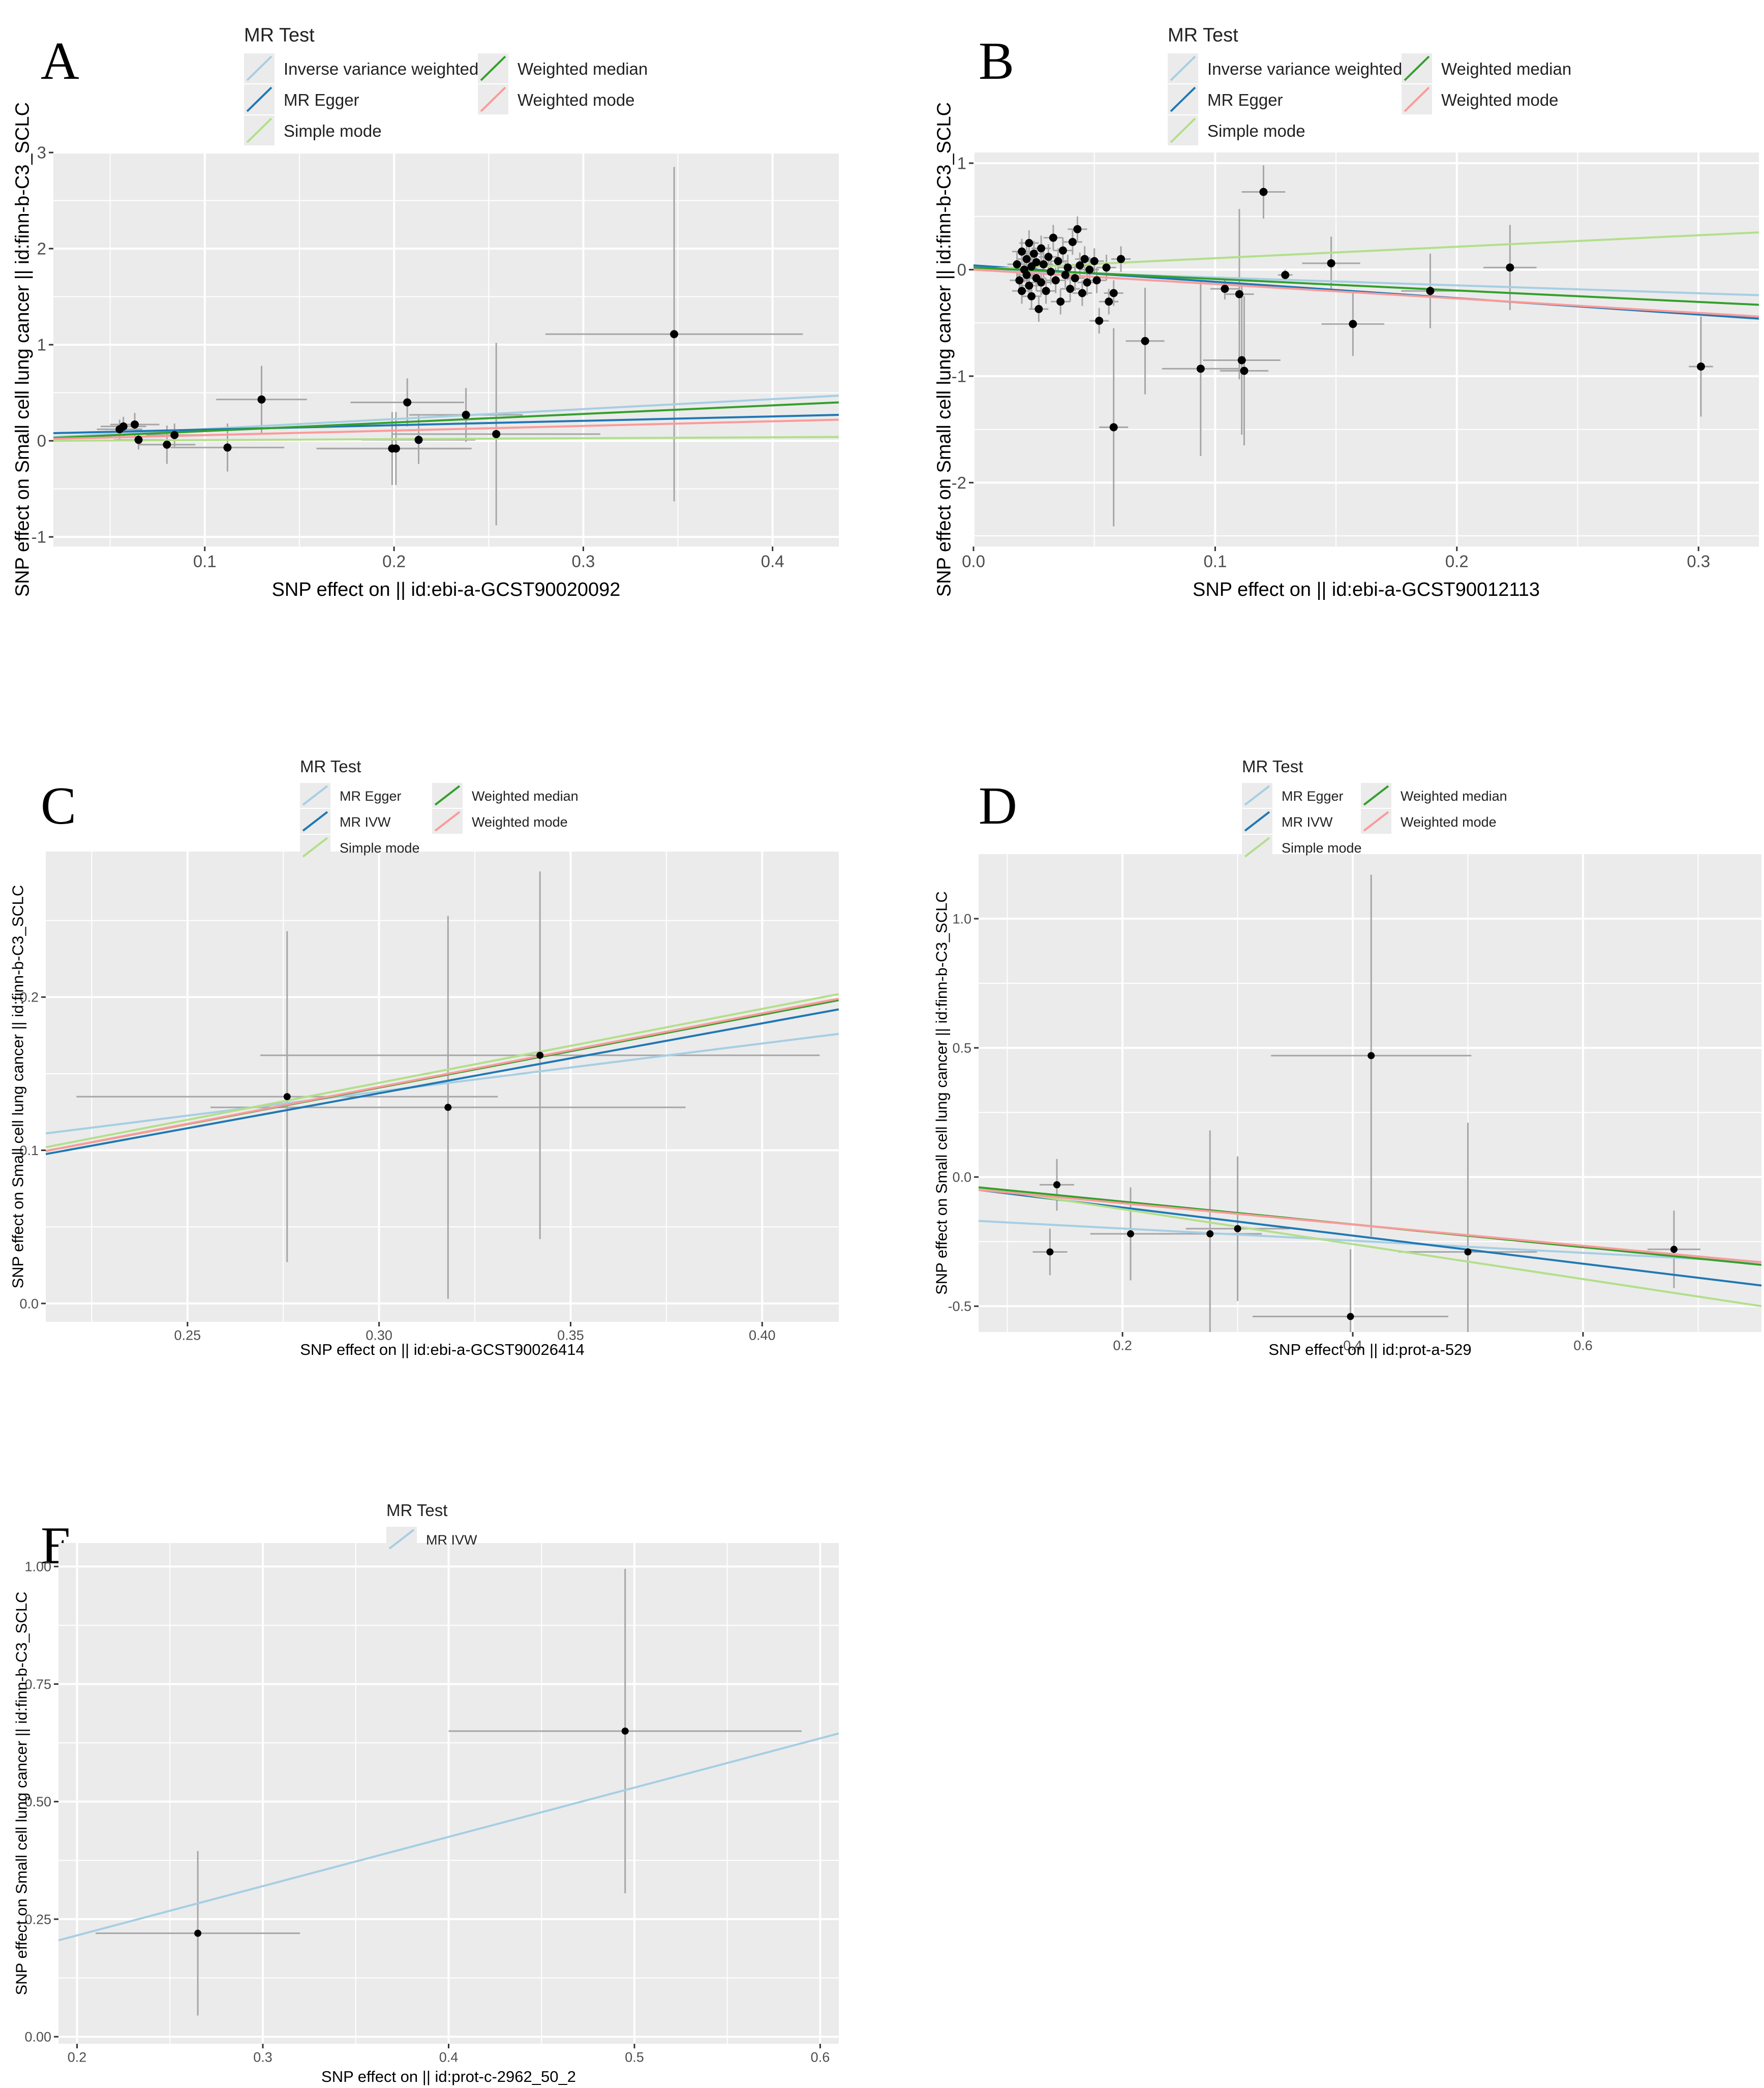 This screenshot has height=2088, width=1764. I want to click on panel-label: A, so click(60, 61).